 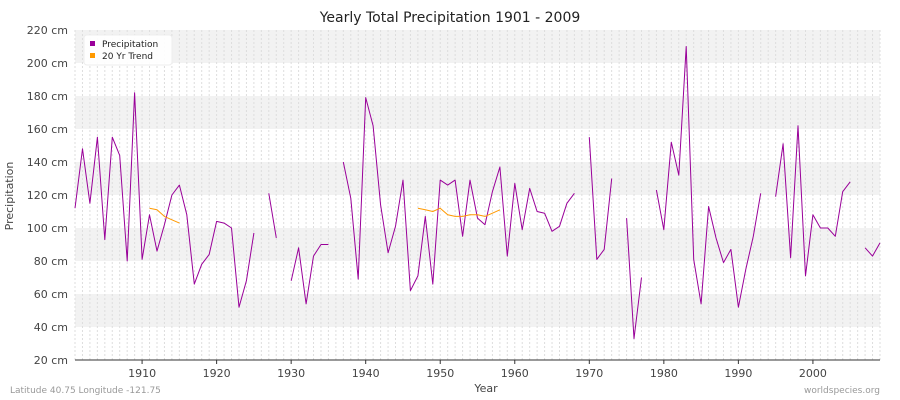 What do you see at coordinates (51, 327) in the screenshot?
I see `y-tick-label: 40 cm` at bounding box center [51, 327].